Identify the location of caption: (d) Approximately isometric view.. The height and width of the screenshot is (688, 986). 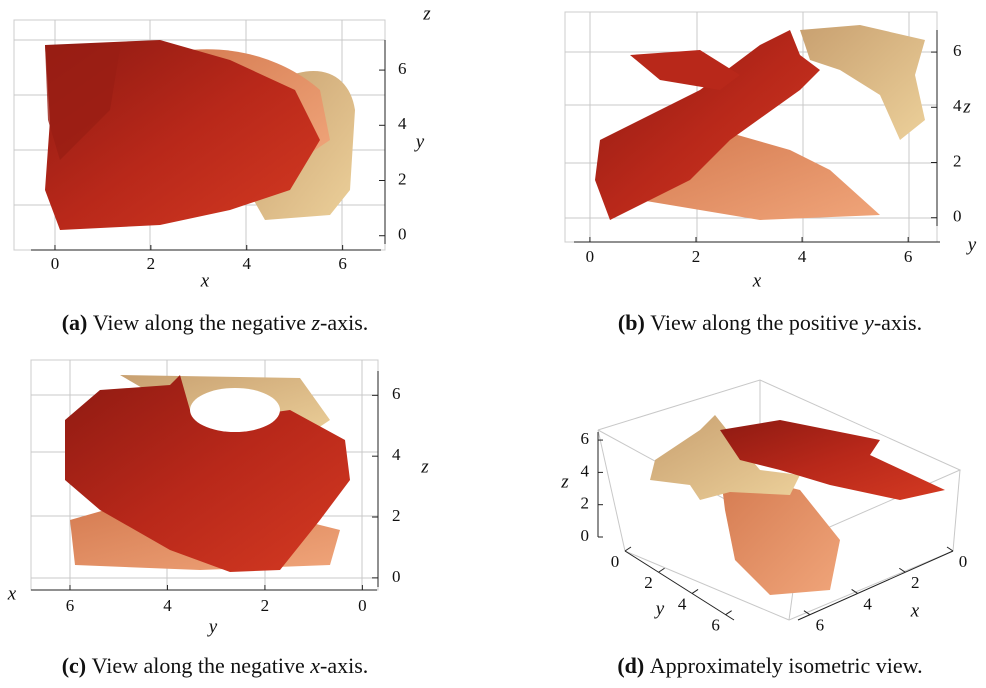
(769, 665).